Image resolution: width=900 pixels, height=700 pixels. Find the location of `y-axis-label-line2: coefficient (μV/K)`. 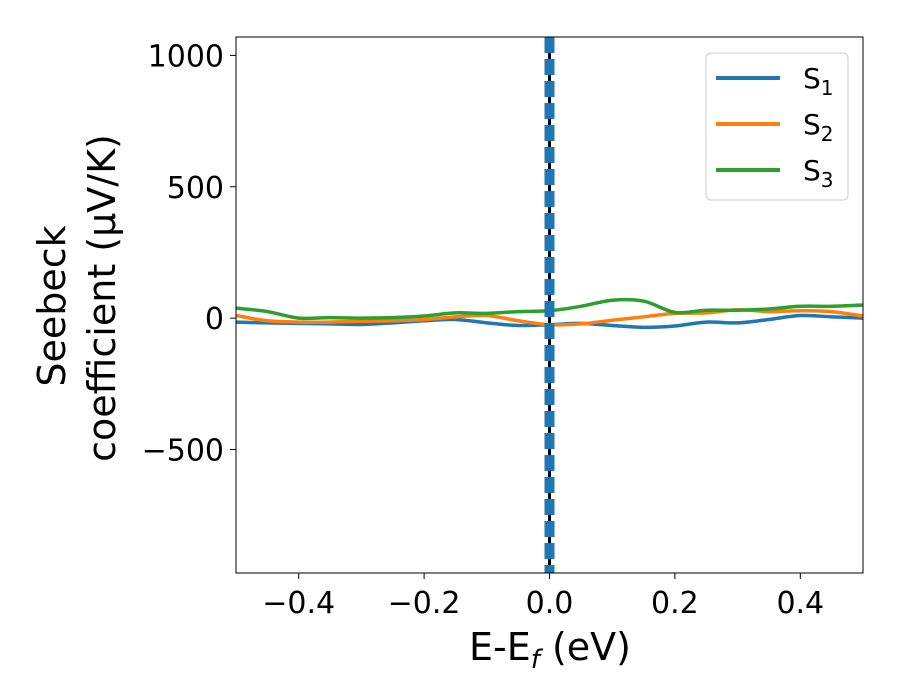

y-axis-label-line2: coefficient (μV/K) is located at coordinates (102, 298).